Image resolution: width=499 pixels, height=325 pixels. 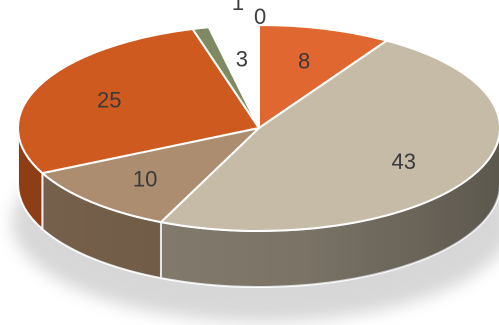 I want to click on data-label-2: 10, so click(x=145, y=178).